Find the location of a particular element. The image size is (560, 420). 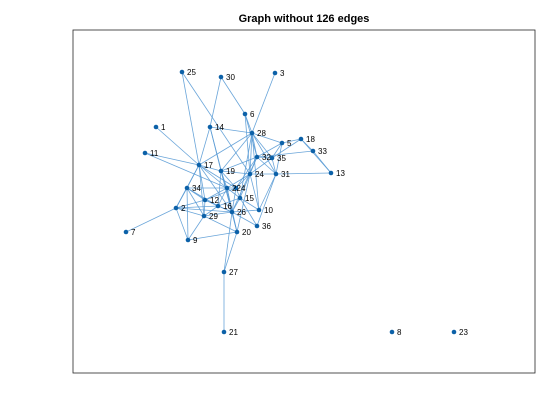

node-label-5: 5 is located at coordinates (289, 143).